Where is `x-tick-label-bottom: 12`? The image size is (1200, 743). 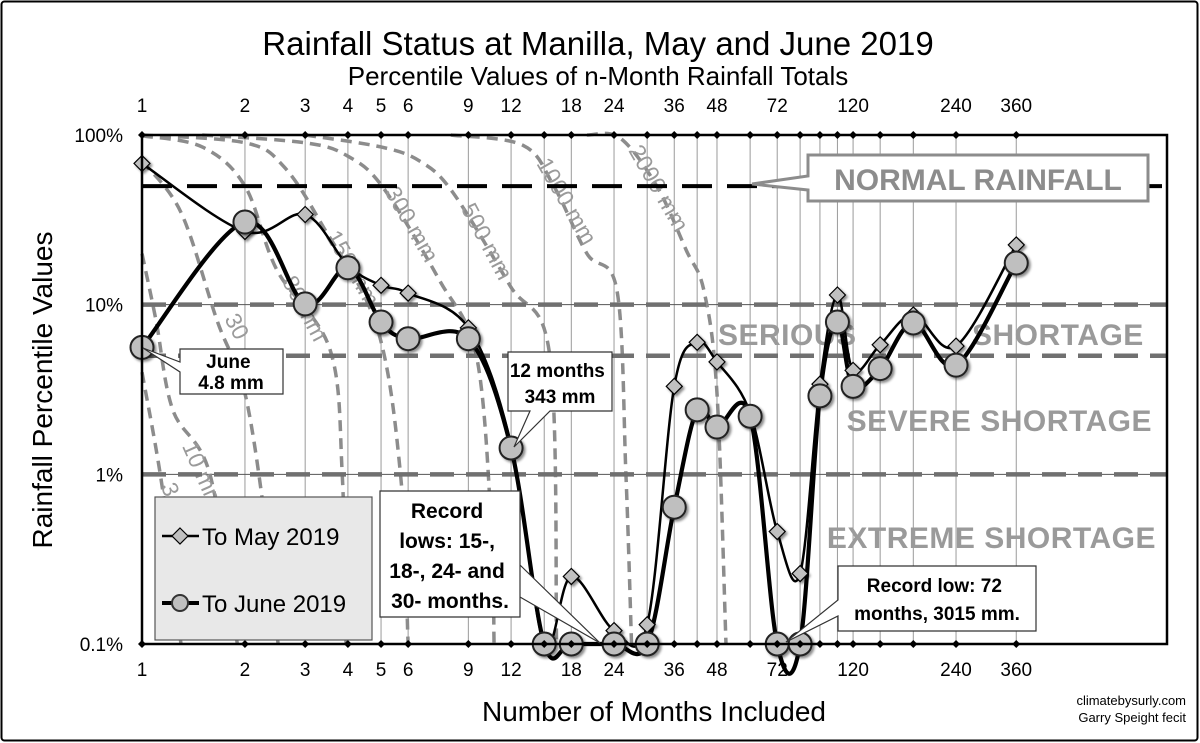
x-tick-label-bottom: 12 is located at coordinates (511, 670).